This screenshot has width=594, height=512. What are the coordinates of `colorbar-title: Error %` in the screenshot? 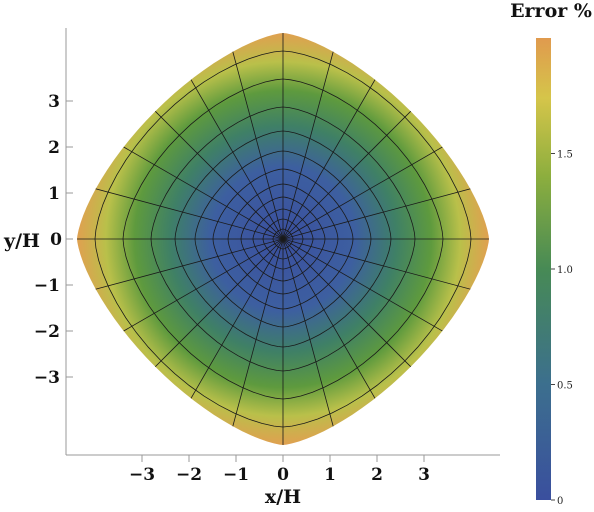 It's located at (551, 11).